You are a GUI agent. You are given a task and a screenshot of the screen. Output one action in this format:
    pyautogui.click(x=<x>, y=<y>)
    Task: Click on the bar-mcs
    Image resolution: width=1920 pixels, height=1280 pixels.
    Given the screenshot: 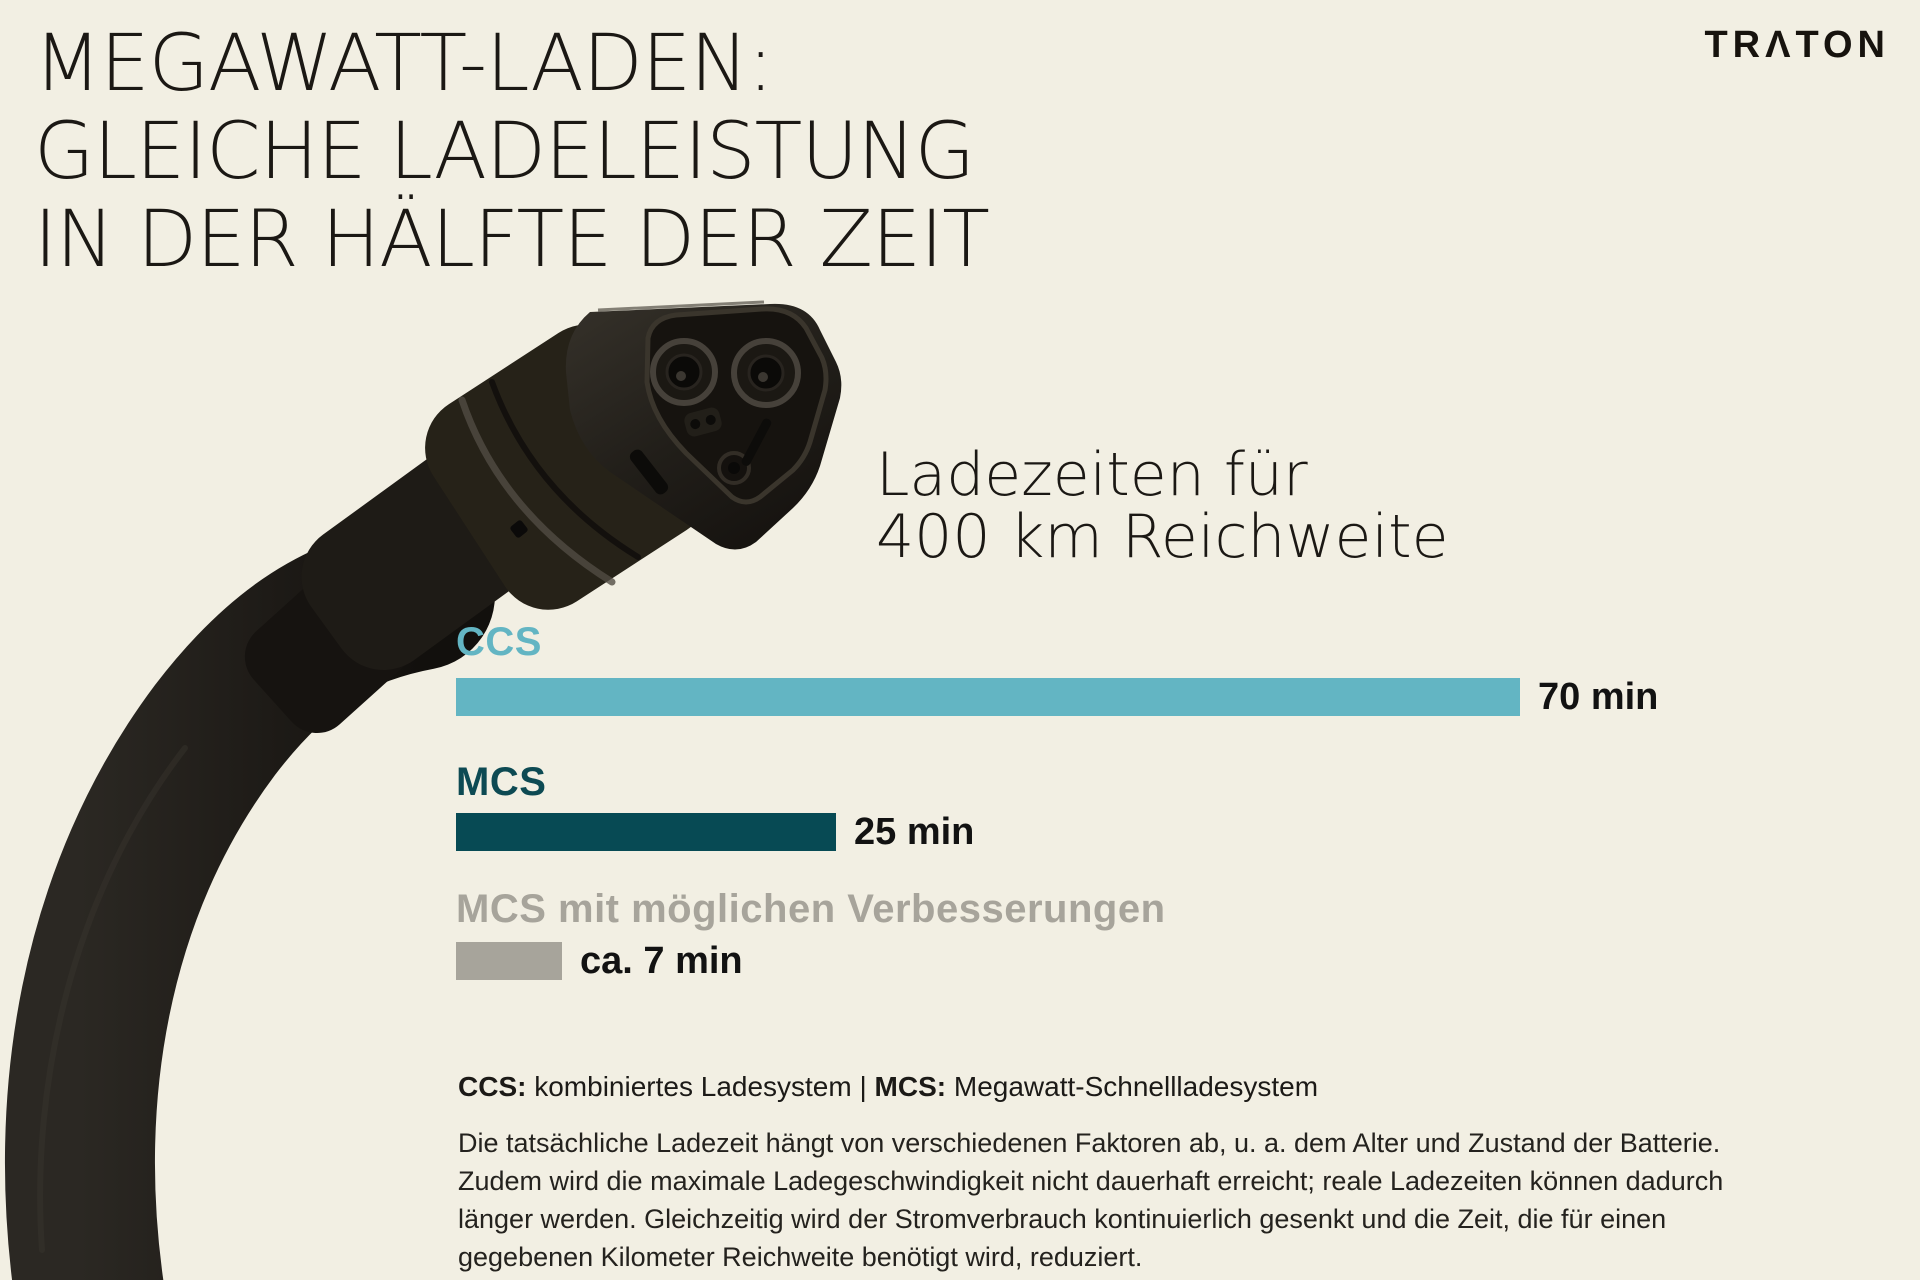 What is the action you would take?
    pyautogui.click(x=646, y=832)
    